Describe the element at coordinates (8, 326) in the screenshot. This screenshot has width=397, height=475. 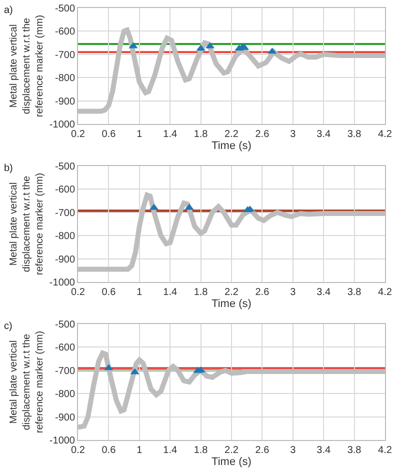
I see `text: c)` at that location.